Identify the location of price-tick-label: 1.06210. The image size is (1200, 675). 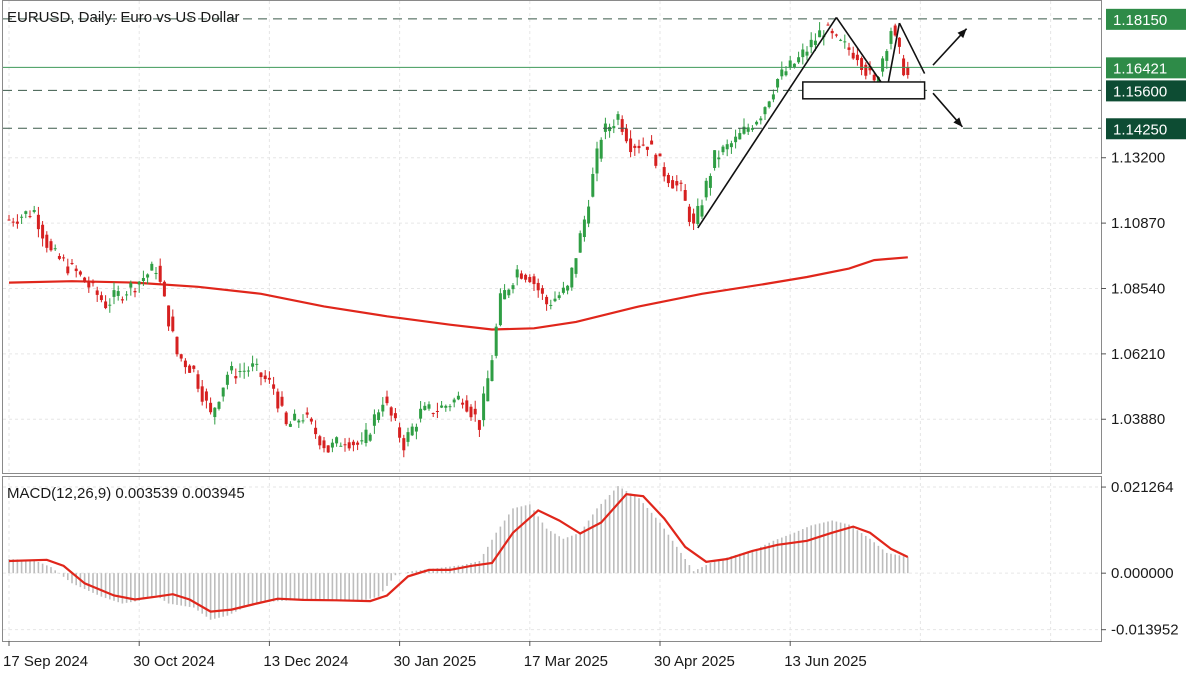
(1138, 354).